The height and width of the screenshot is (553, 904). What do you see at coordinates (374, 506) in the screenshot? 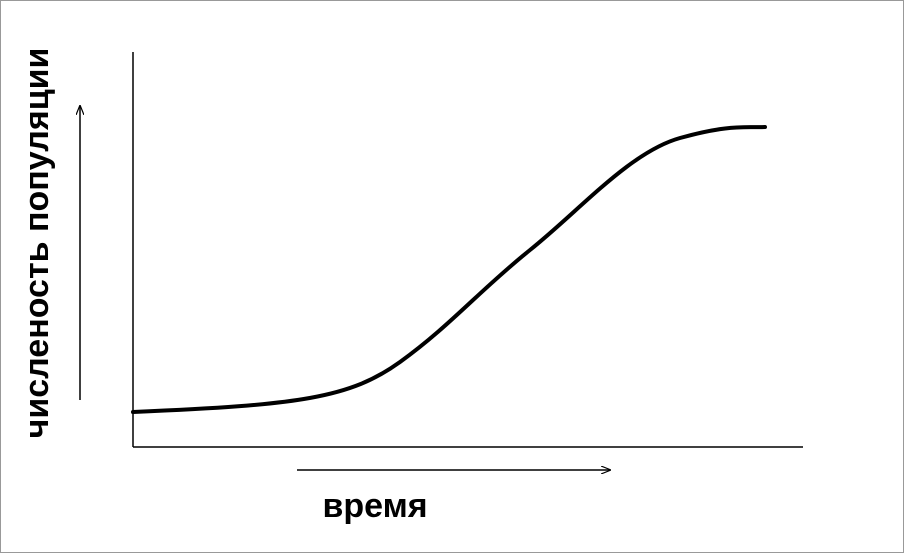
I see `x-axis-label: время` at bounding box center [374, 506].